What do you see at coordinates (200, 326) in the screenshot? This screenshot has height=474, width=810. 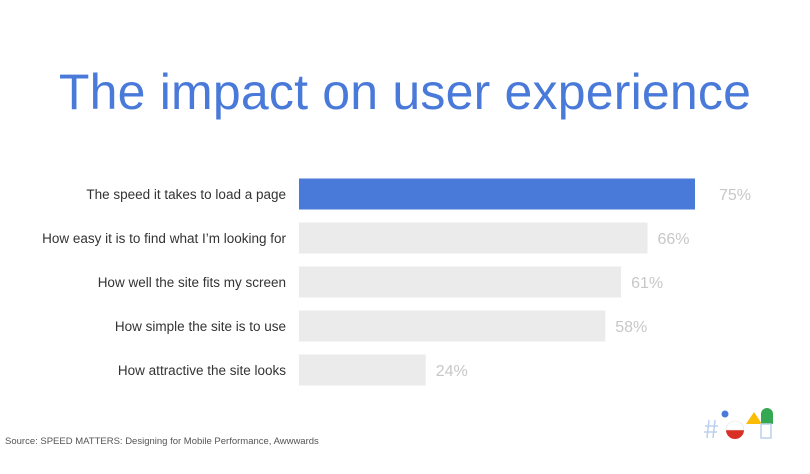 I see `category-label-4: How simple the site is to use` at bounding box center [200, 326].